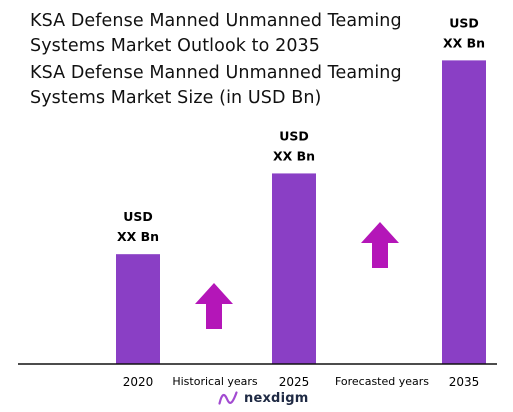  Describe the element at coordinates (294, 155) in the screenshot. I see `data-label-2025-line-2: XX Bn` at that location.